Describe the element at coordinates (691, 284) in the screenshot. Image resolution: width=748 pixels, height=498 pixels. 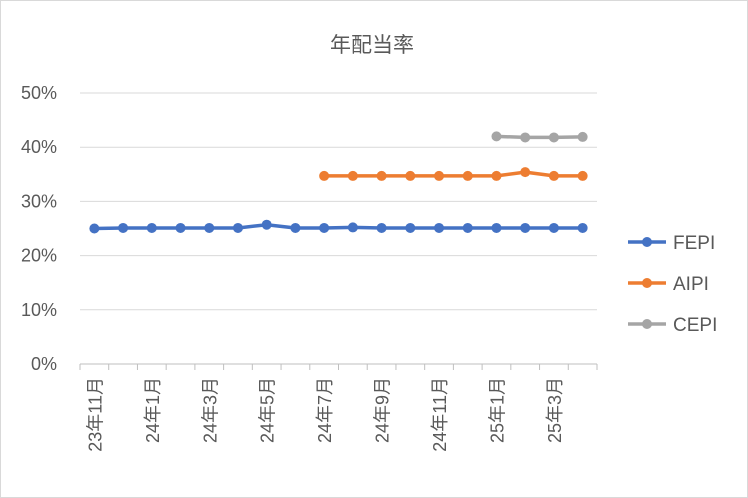
I see `legend-label: AIPI` at that location.